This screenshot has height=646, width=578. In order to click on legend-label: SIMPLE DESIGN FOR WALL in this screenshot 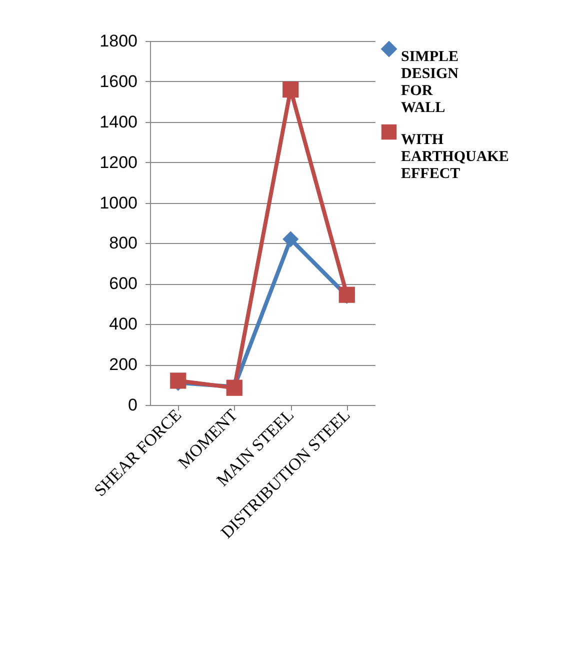, I will do `click(430, 82)`.